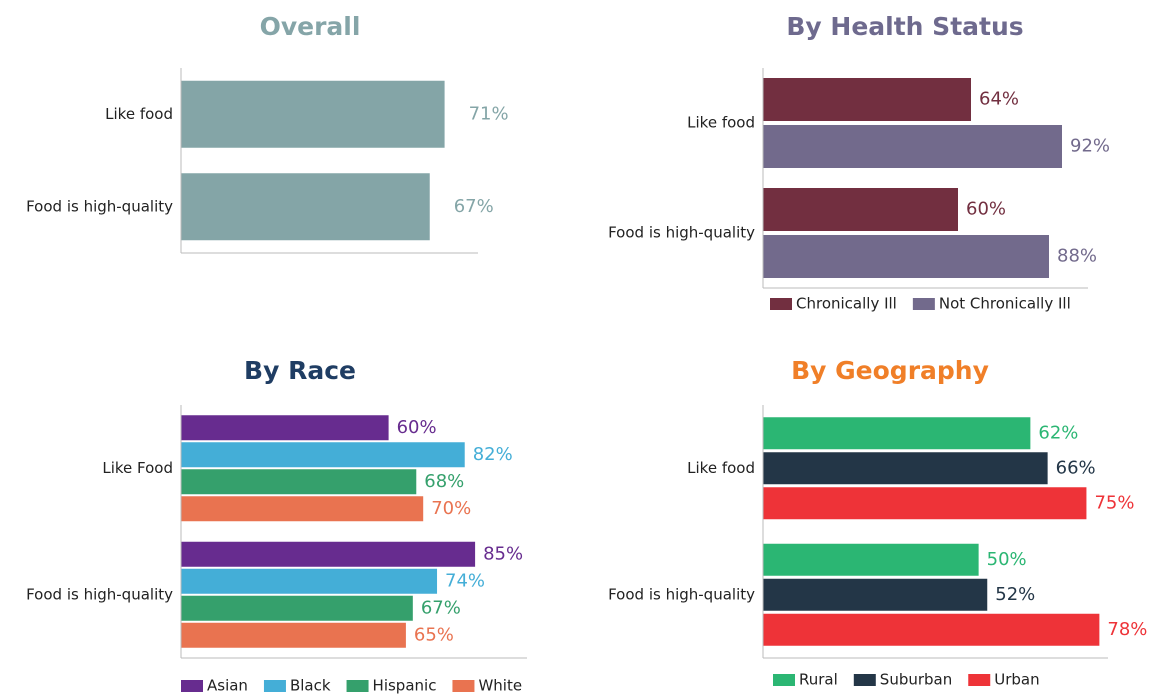  Describe the element at coordinates (1076, 467) in the screenshot. I see `value-label: 66%` at that location.